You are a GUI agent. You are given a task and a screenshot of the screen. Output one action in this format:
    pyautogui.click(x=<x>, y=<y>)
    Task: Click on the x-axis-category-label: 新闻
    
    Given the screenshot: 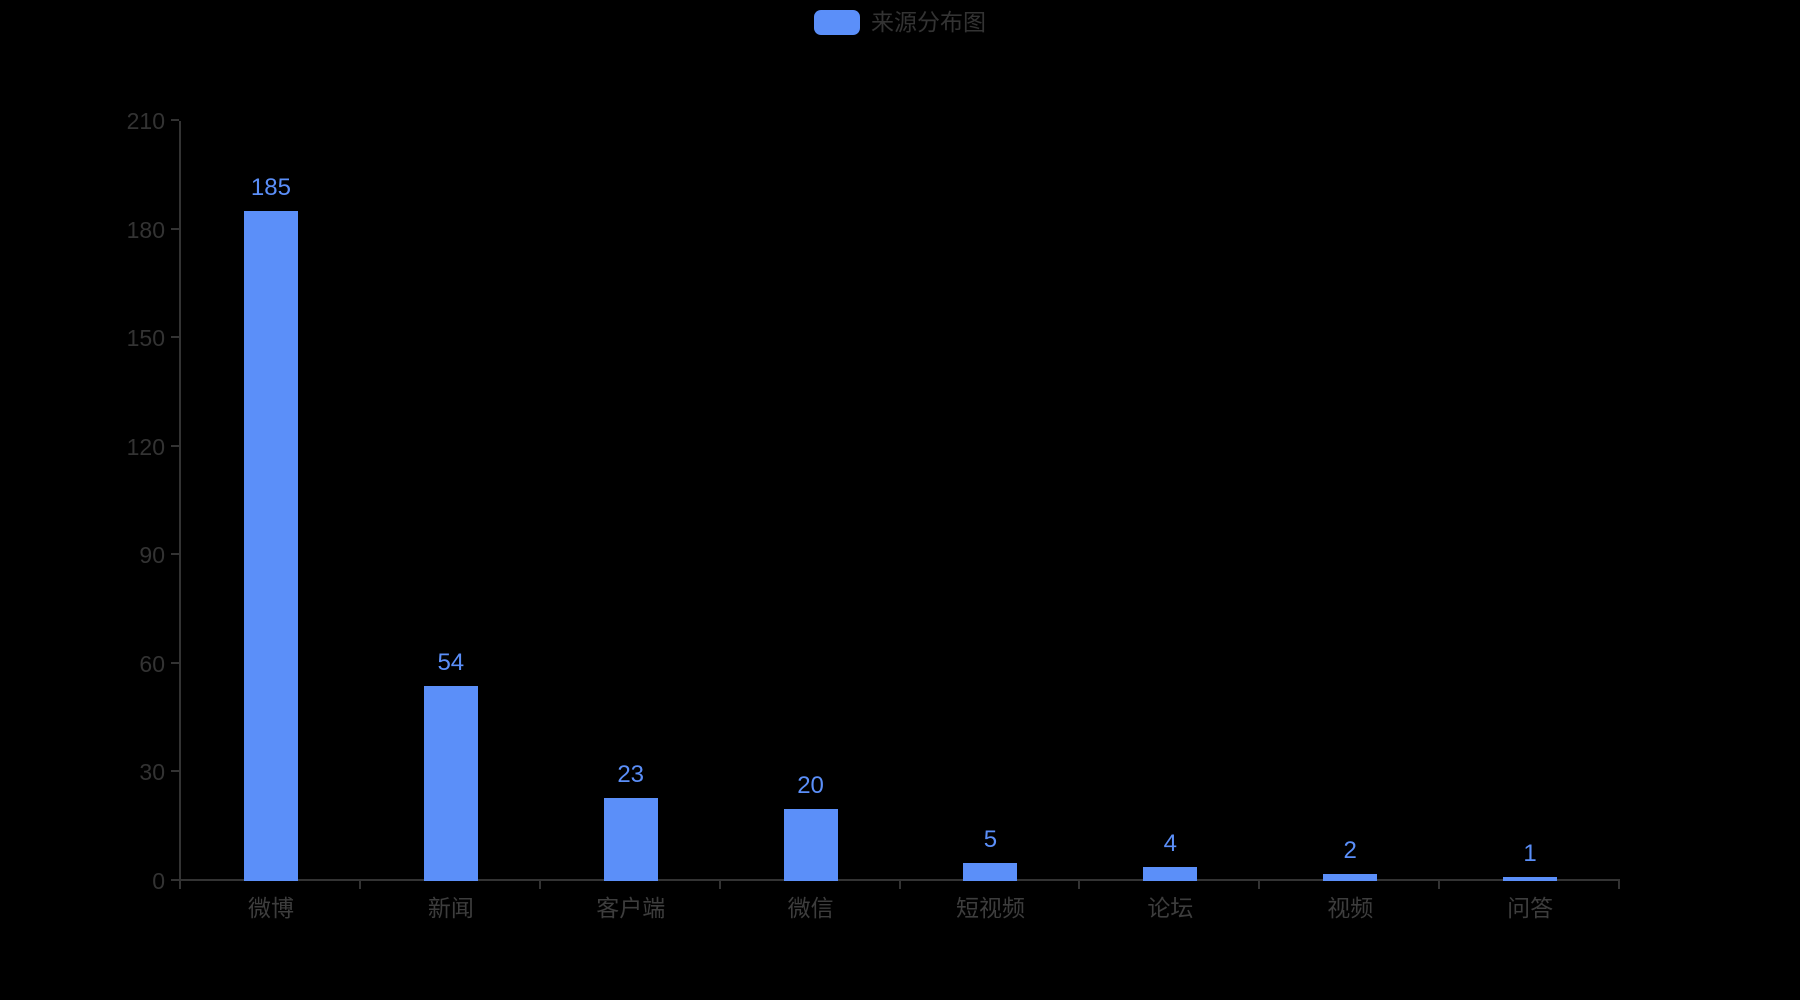 What is the action you would take?
    pyautogui.click(x=450, y=908)
    